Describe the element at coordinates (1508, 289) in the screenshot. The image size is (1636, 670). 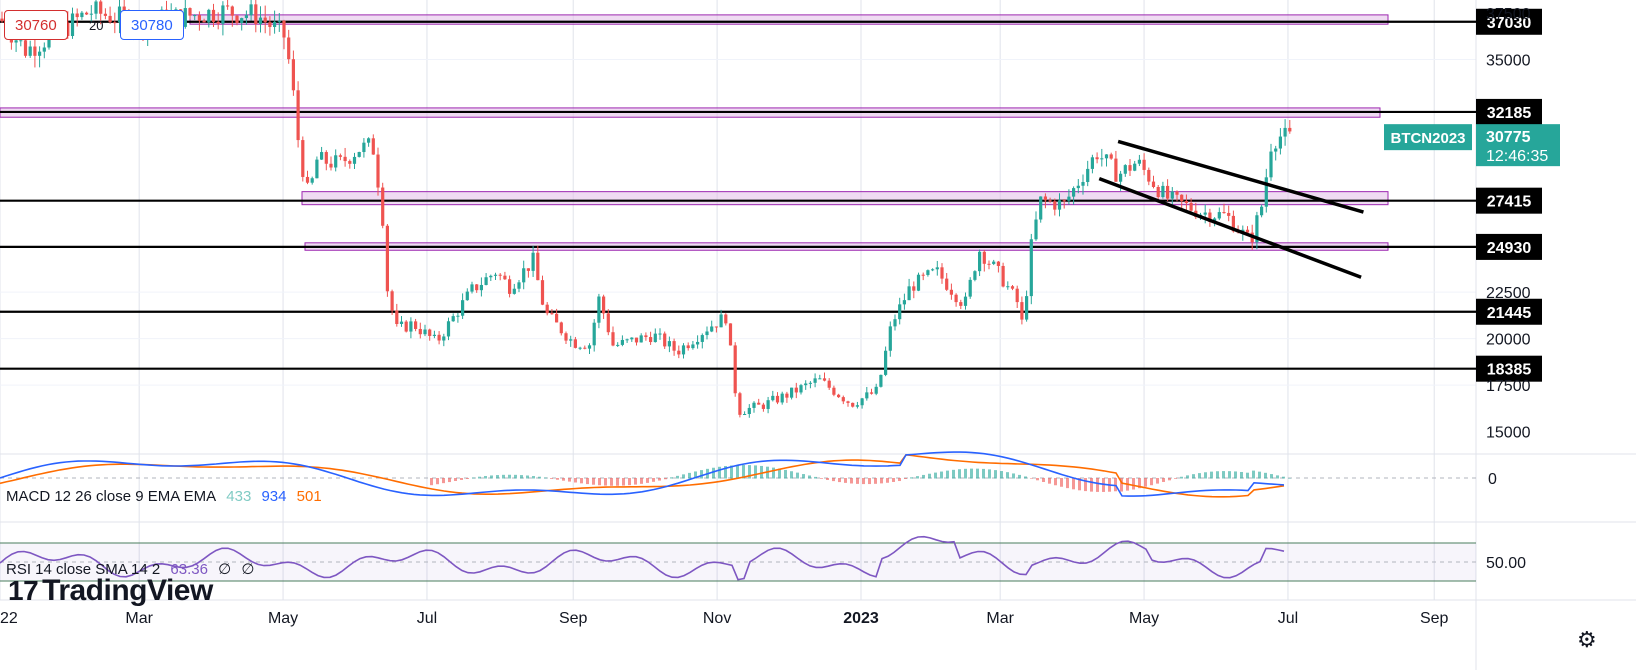
I see `price-axis: 15000 17500 20000 22500 35000 37500 0 50.00` at that location.